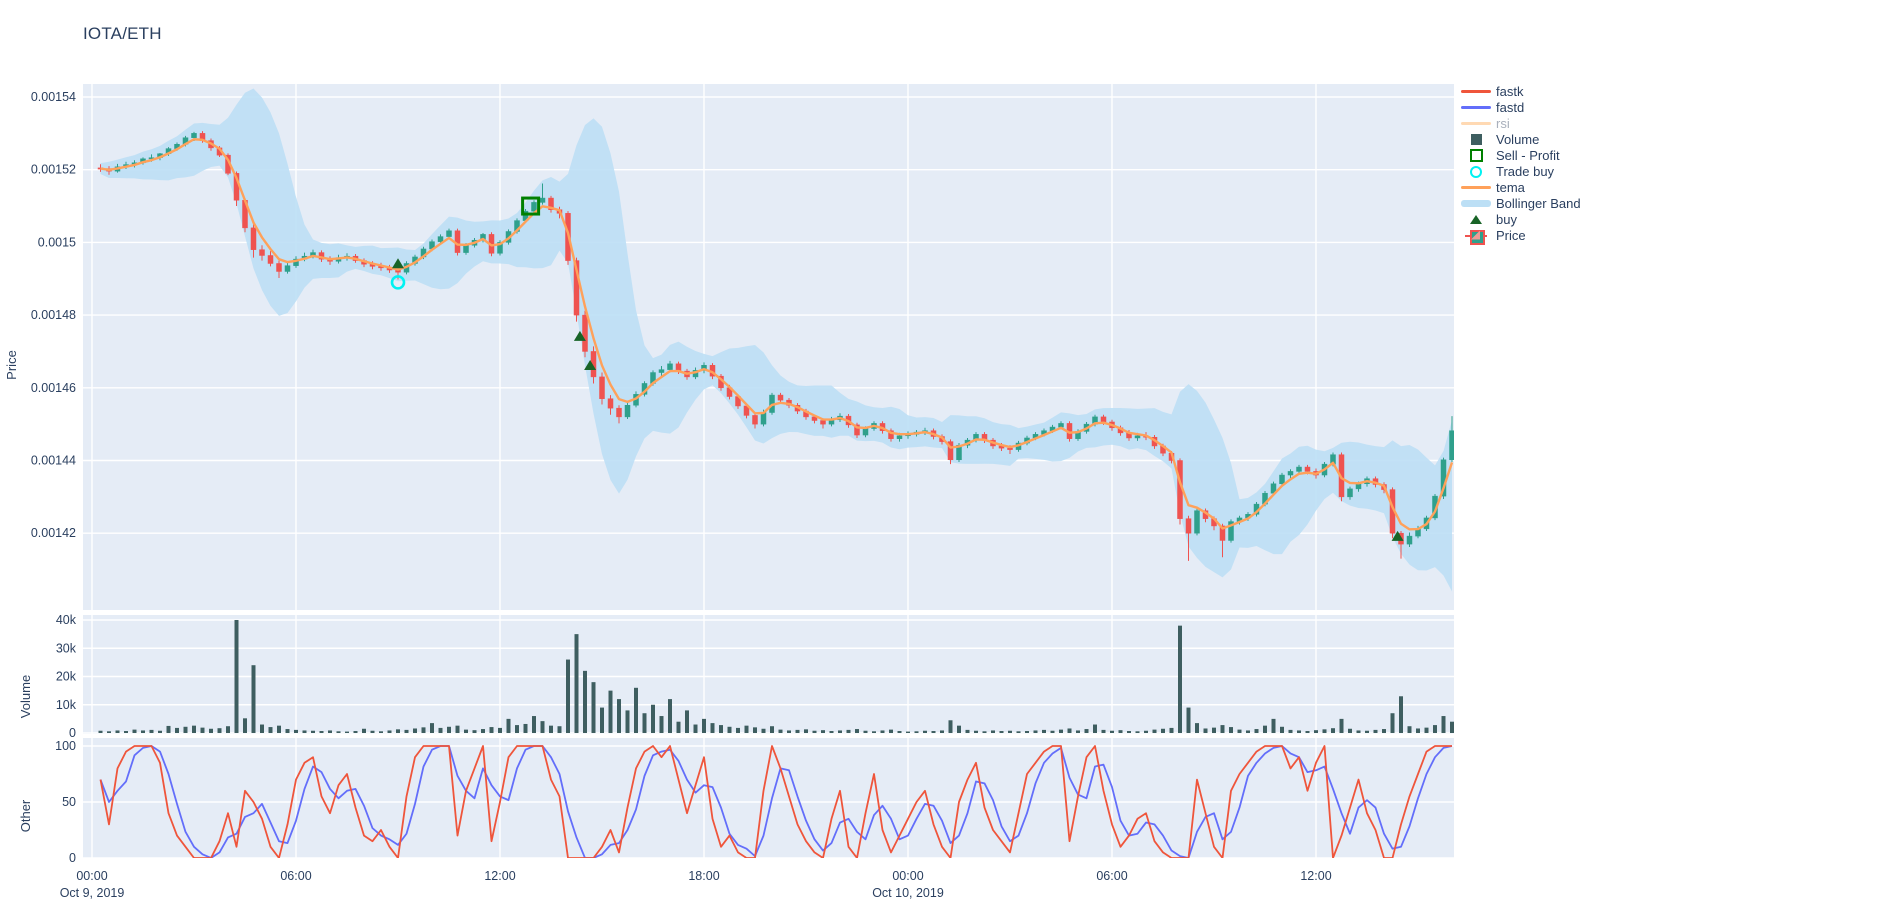 Image resolution: width=1888 pixels, height=909 pixels. Describe the element at coordinates (1510, 91) in the screenshot. I see `legend-label: fastk` at that location.